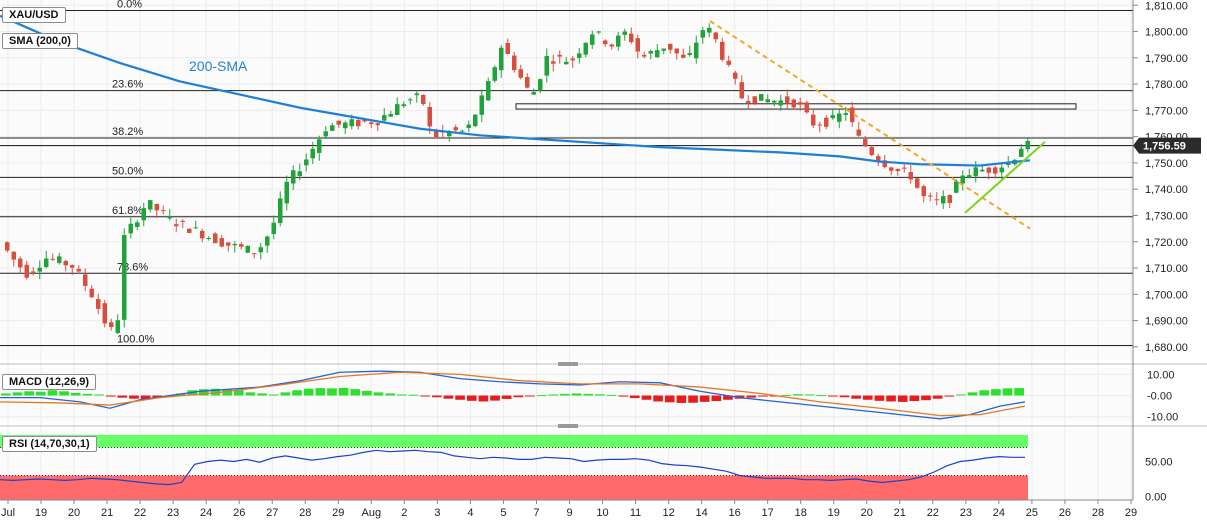 The width and height of the screenshot is (1207, 526). Describe the element at coordinates (536, 513) in the screenshot. I see `x-axis-label: 7` at that location.